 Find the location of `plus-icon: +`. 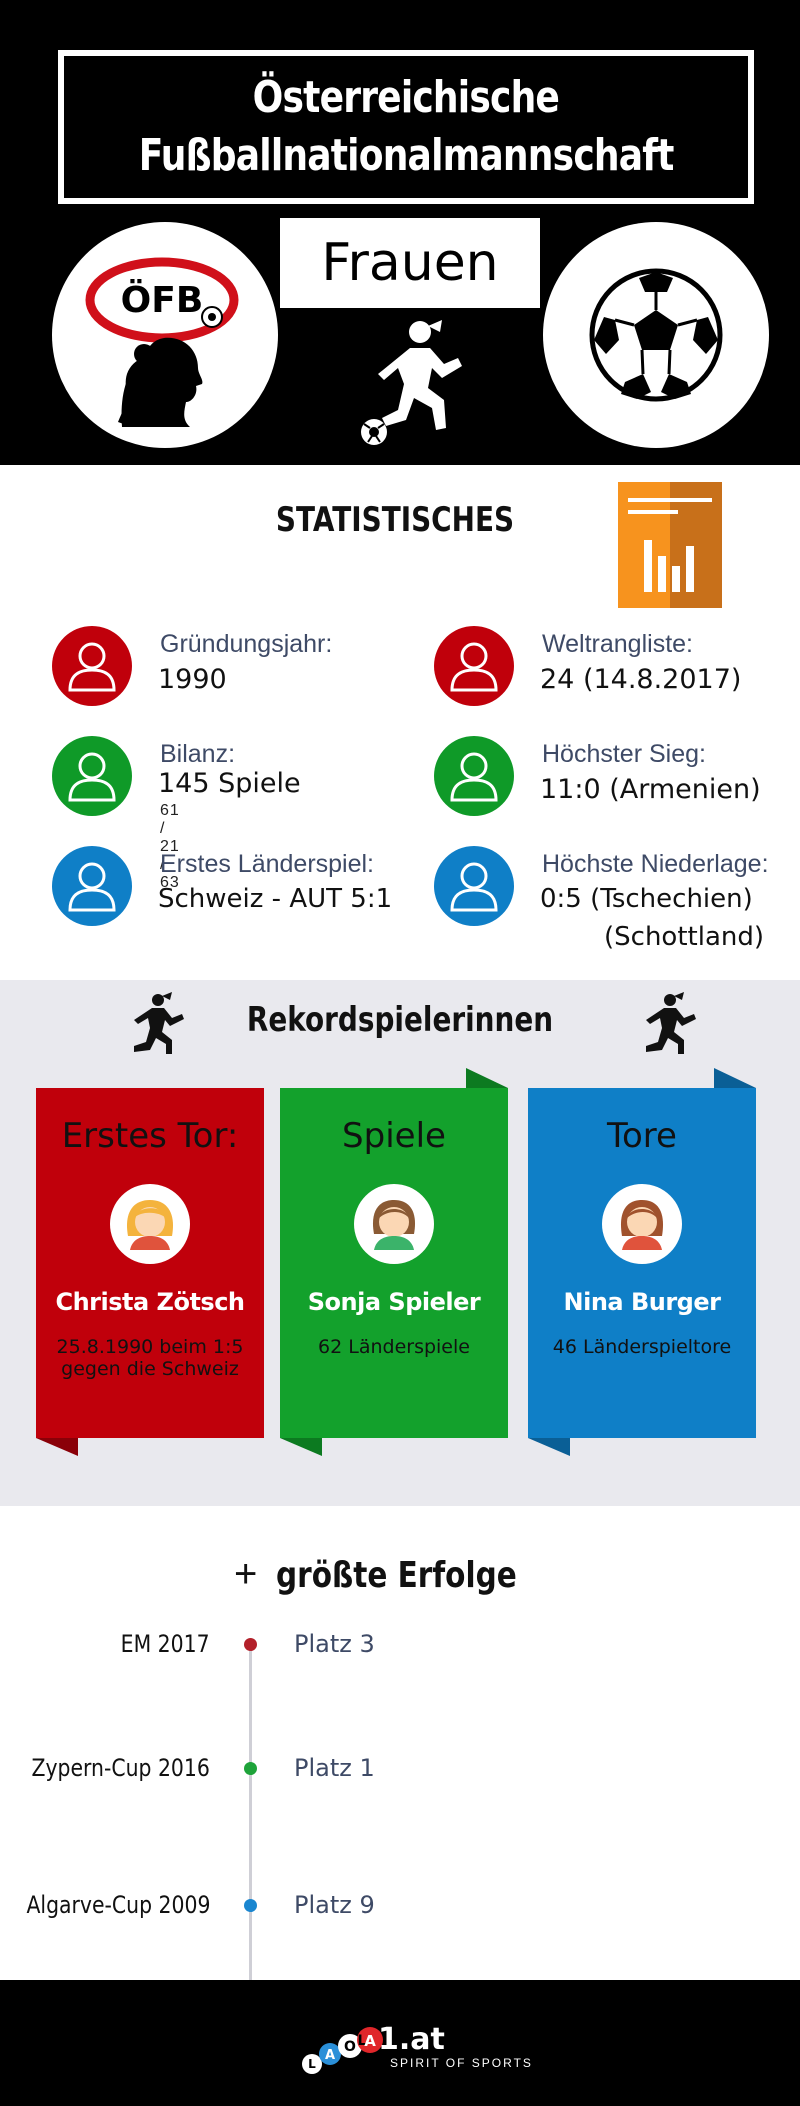

plus-icon: + is located at coordinates (246, 1574).